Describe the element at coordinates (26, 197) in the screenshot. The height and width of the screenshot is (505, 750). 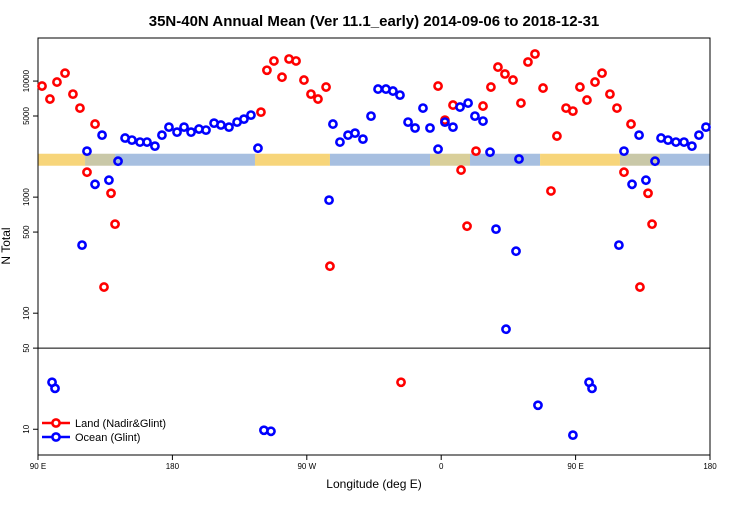
I see `y-tick-label: 1000` at that location.